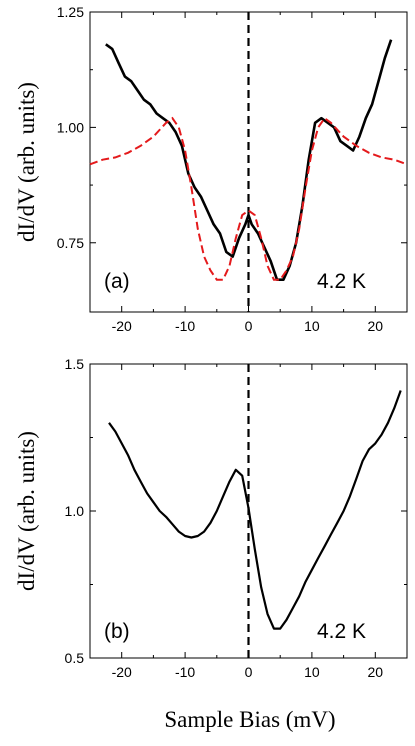 Image resolution: width=415 pixels, height=746 pixels. What do you see at coordinates (249, 719) in the screenshot?
I see `x-axis-label: Sample Bias (mV)` at bounding box center [249, 719].